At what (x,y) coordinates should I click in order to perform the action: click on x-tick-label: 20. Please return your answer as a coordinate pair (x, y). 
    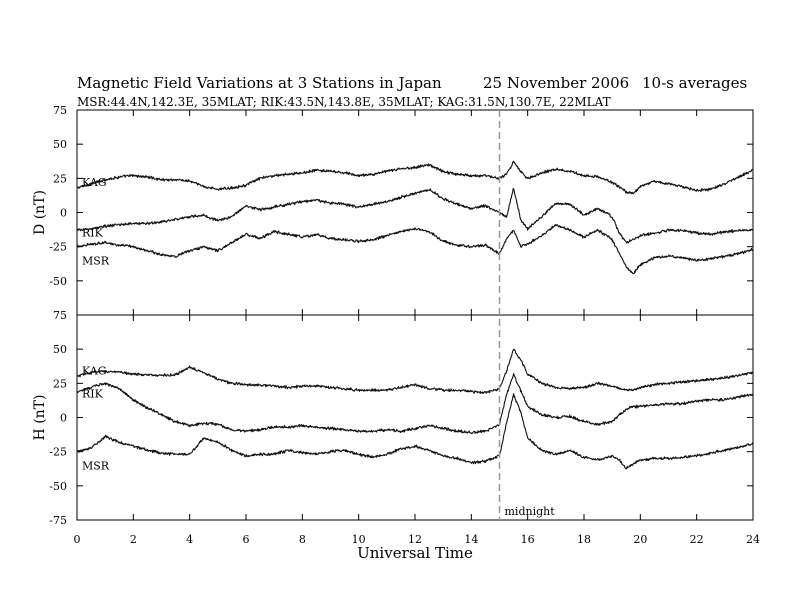
    Looking at the image, I should click on (640, 539).